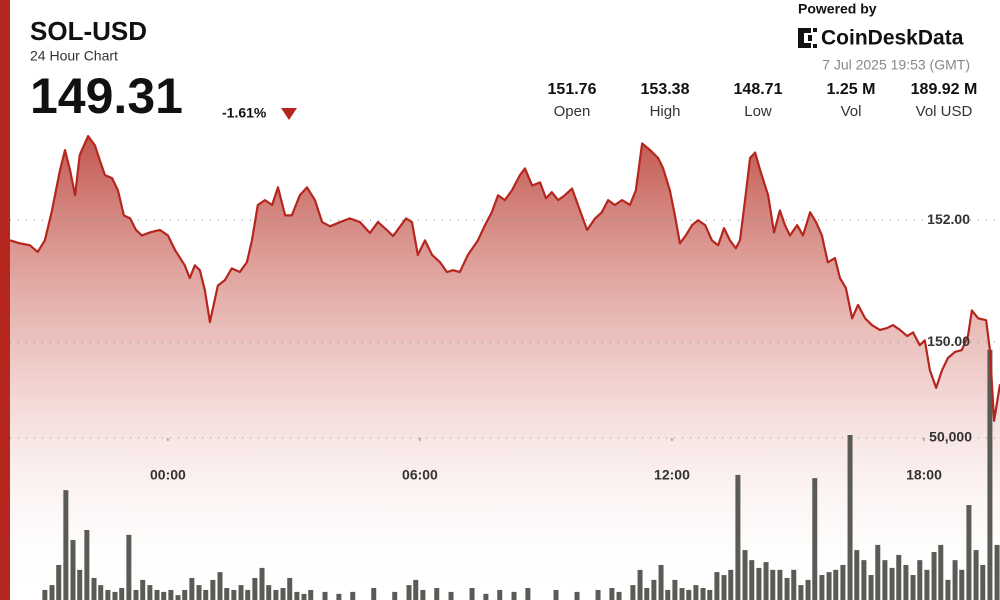 The image size is (1000, 600). What do you see at coordinates (572, 111) in the screenshot?
I see `stat-label: Open` at bounding box center [572, 111].